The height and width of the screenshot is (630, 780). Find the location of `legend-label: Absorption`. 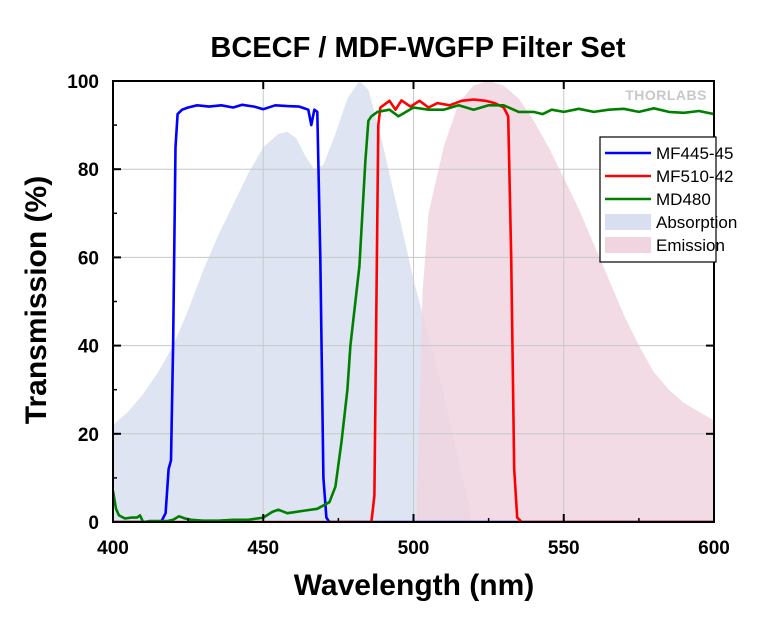

legend-label: Absorption is located at coordinates (696, 222).